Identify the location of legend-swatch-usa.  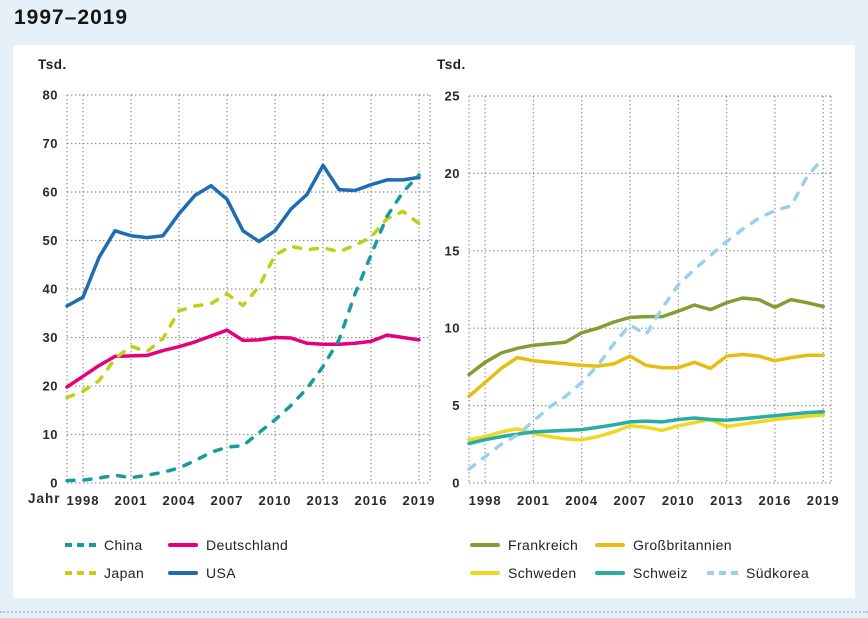
(183, 573).